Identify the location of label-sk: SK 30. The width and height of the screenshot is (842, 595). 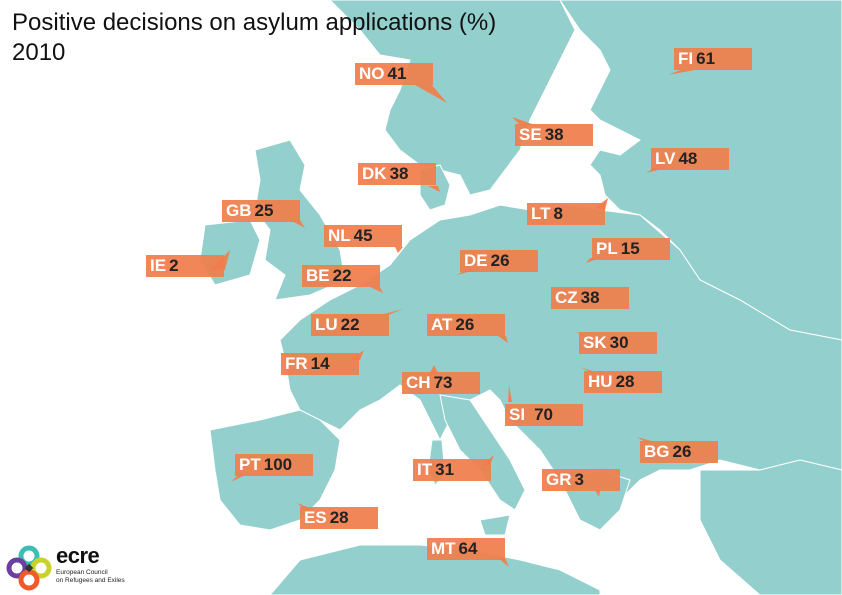
(618, 343).